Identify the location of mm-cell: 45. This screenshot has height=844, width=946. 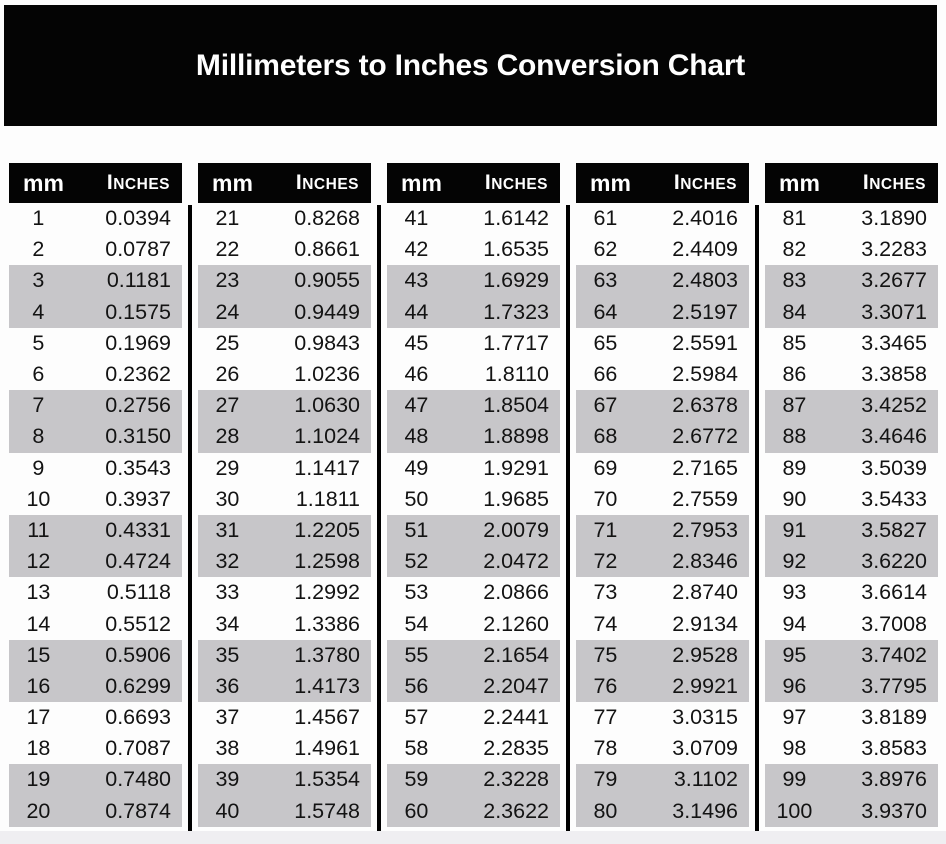
(416, 342).